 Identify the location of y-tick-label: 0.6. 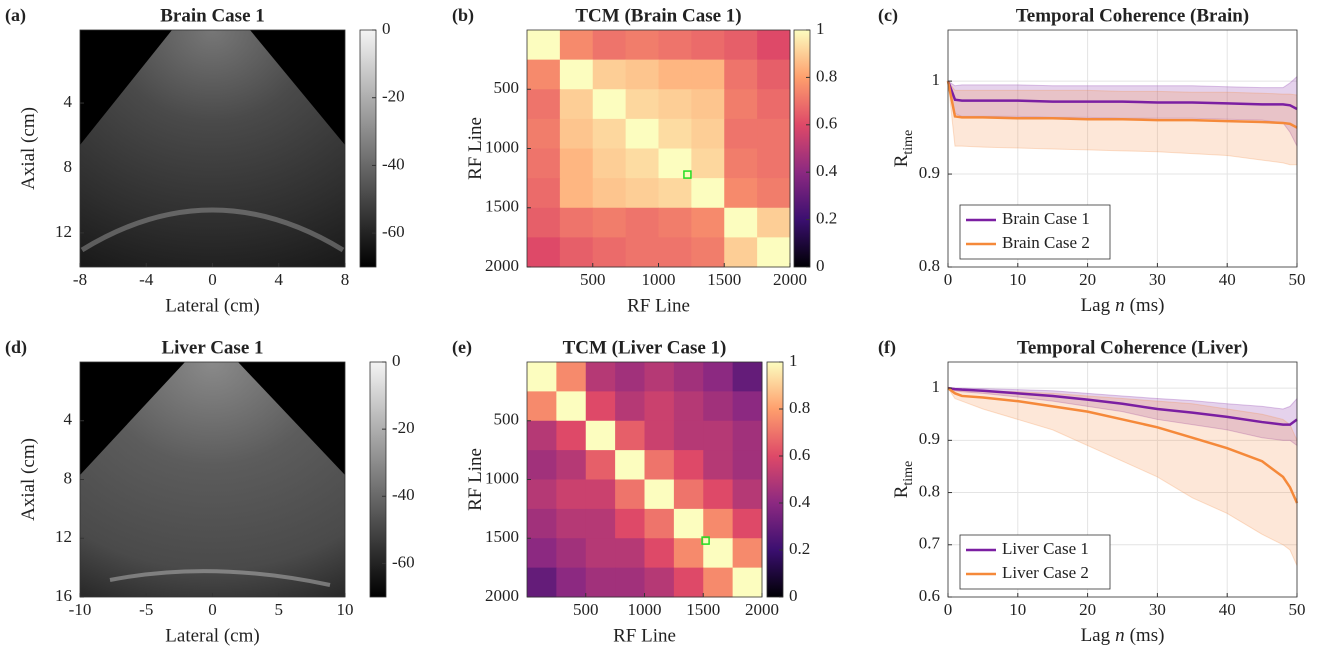
(929, 595).